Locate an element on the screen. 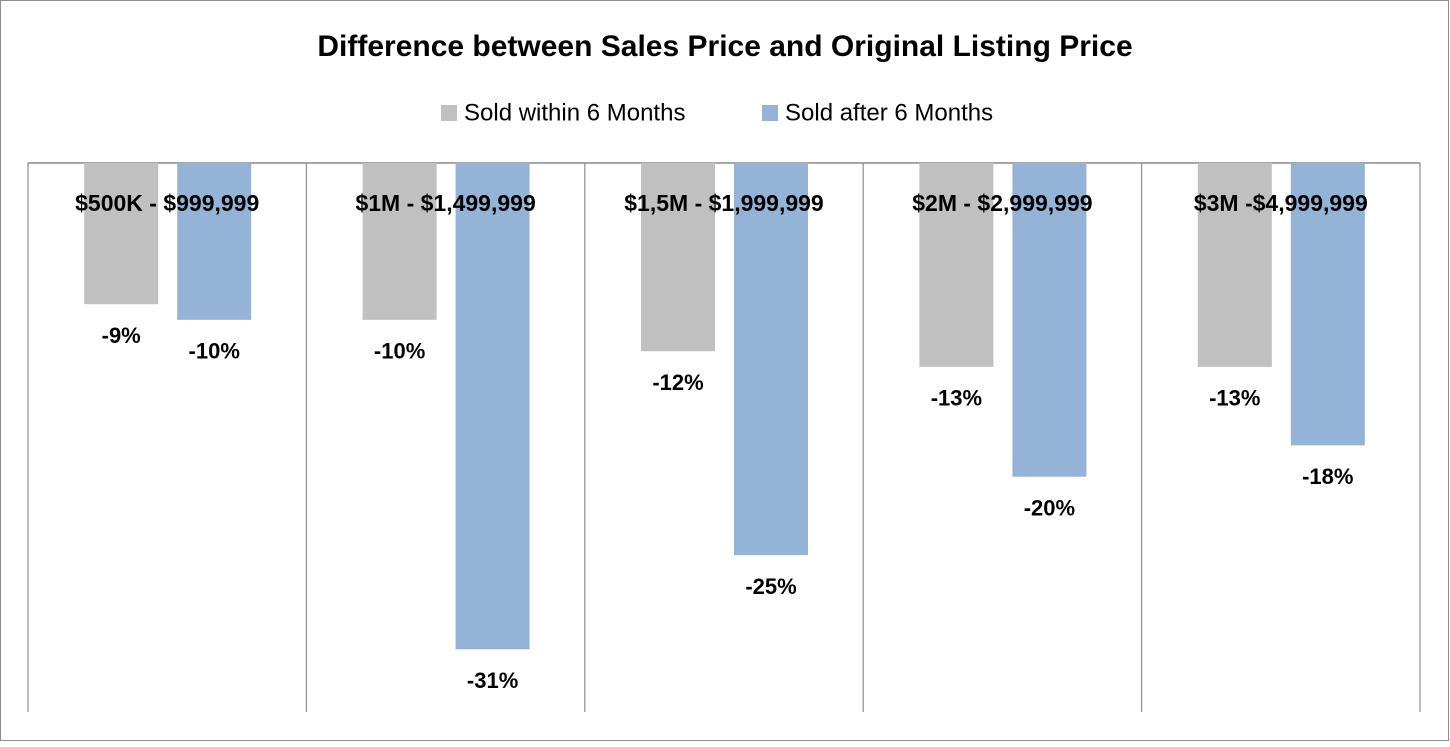  data-label: -31% is located at coordinates (492, 680).